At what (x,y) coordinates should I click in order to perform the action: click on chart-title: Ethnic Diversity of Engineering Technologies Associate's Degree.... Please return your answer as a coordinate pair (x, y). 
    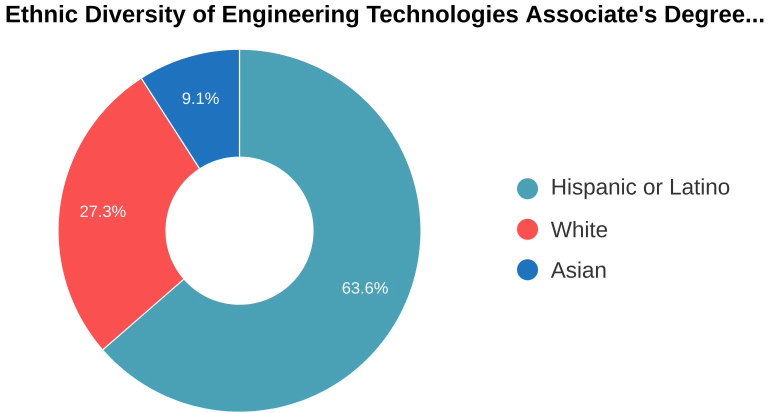
    Looking at the image, I should click on (385, 16).